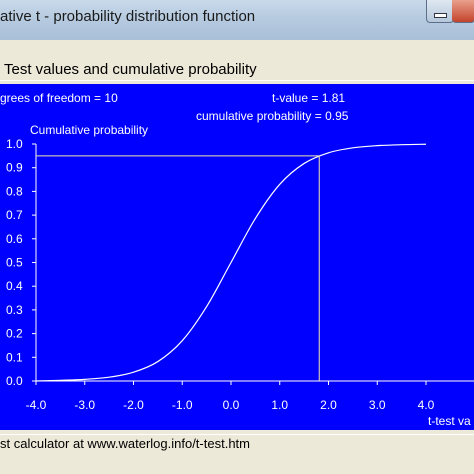 This screenshot has height=474, width=474. I want to click on y-tick-label: 0.0, so click(14, 381).